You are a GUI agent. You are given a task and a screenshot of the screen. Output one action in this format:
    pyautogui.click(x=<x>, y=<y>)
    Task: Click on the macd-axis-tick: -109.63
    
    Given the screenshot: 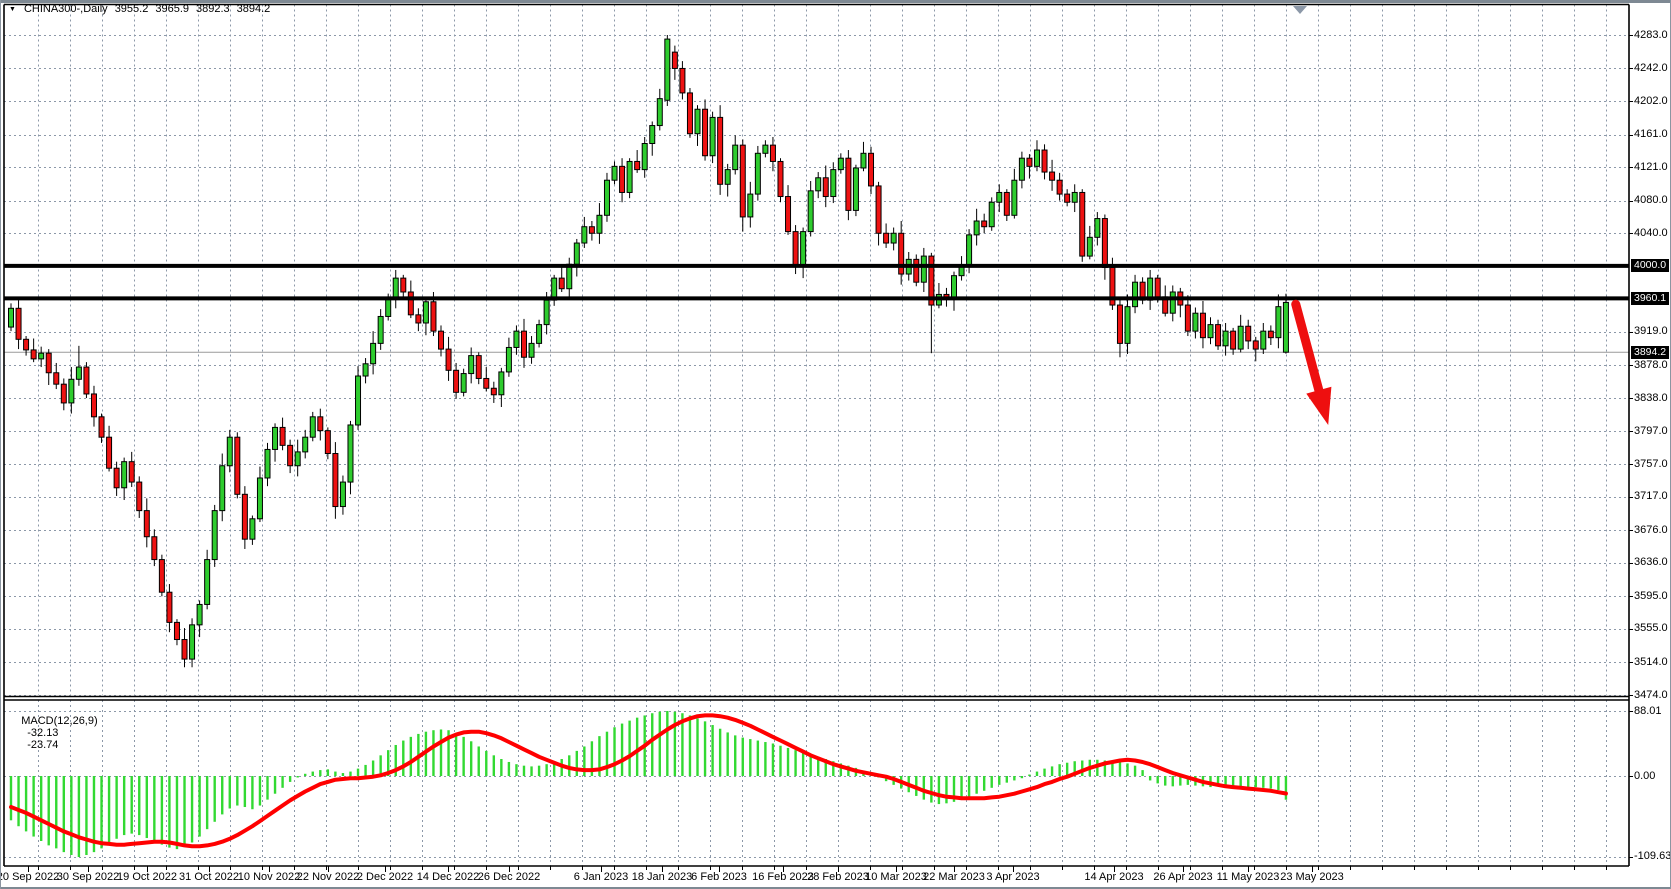 What is the action you would take?
    pyautogui.click(x=1652, y=856)
    